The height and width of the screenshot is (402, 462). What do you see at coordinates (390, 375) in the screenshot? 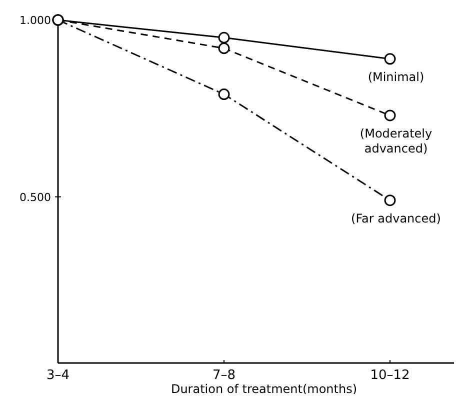
I see `x-tick-label: 10–12` at bounding box center [390, 375].